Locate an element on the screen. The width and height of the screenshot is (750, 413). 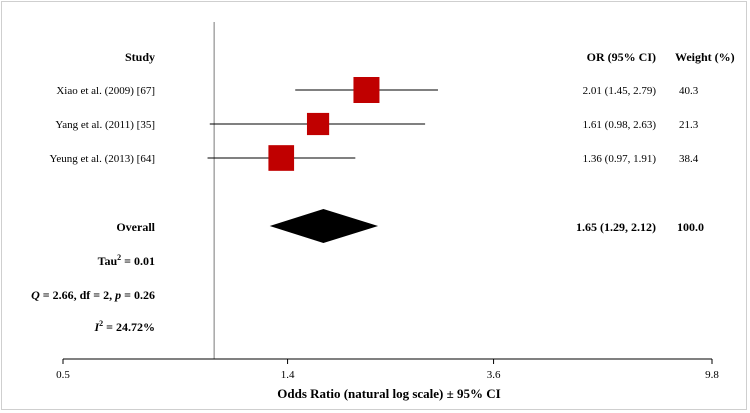
x-tick-label: 3.6 is located at coordinates (494, 375).